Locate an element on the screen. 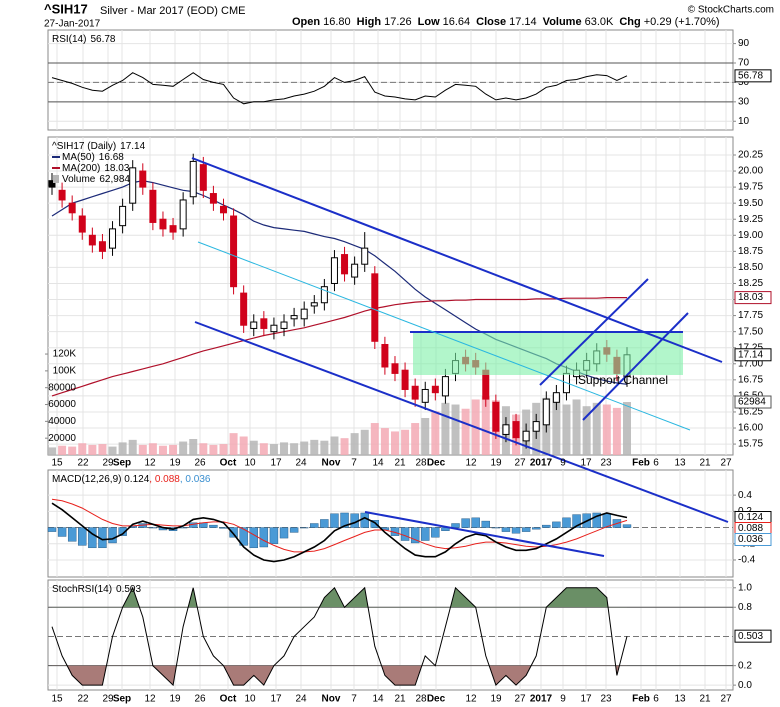  x-tick-label: Oct is located at coordinates (228, 463).